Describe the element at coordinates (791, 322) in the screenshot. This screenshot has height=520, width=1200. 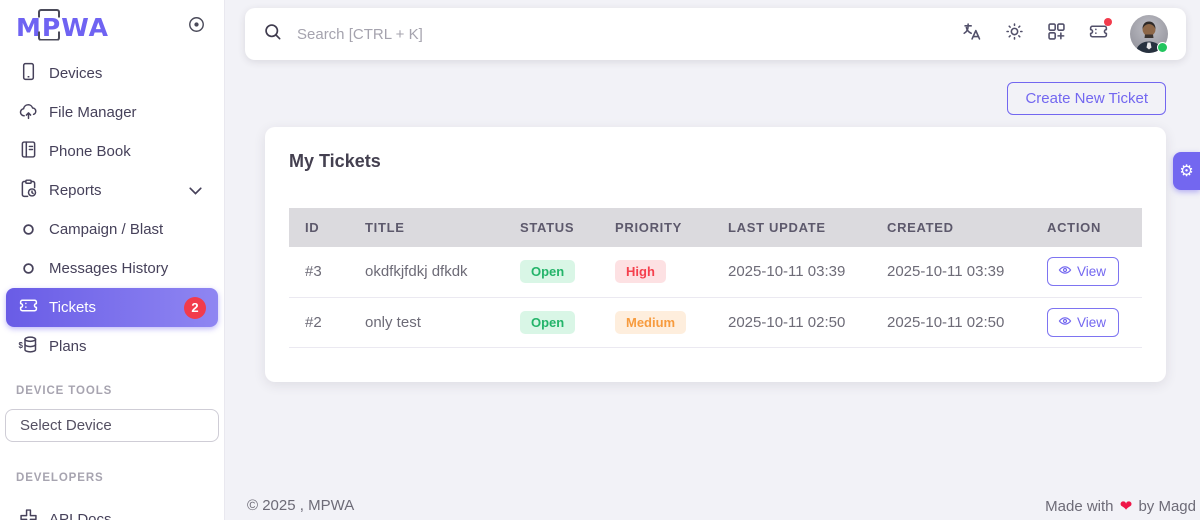
I see `ticket-last-update: 2025-10-11 02:50` at that location.